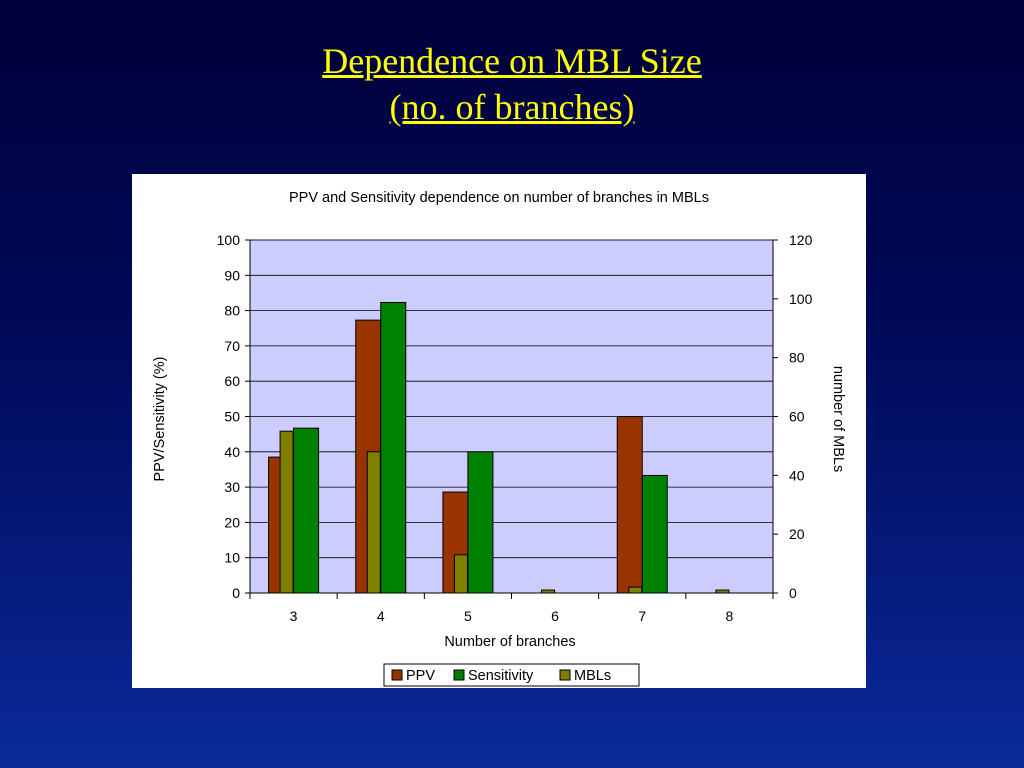 Image resolution: width=1024 pixels, height=768 pixels. What do you see at coordinates (229, 240) in the screenshot?
I see `y-tick-label: 100` at bounding box center [229, 240].